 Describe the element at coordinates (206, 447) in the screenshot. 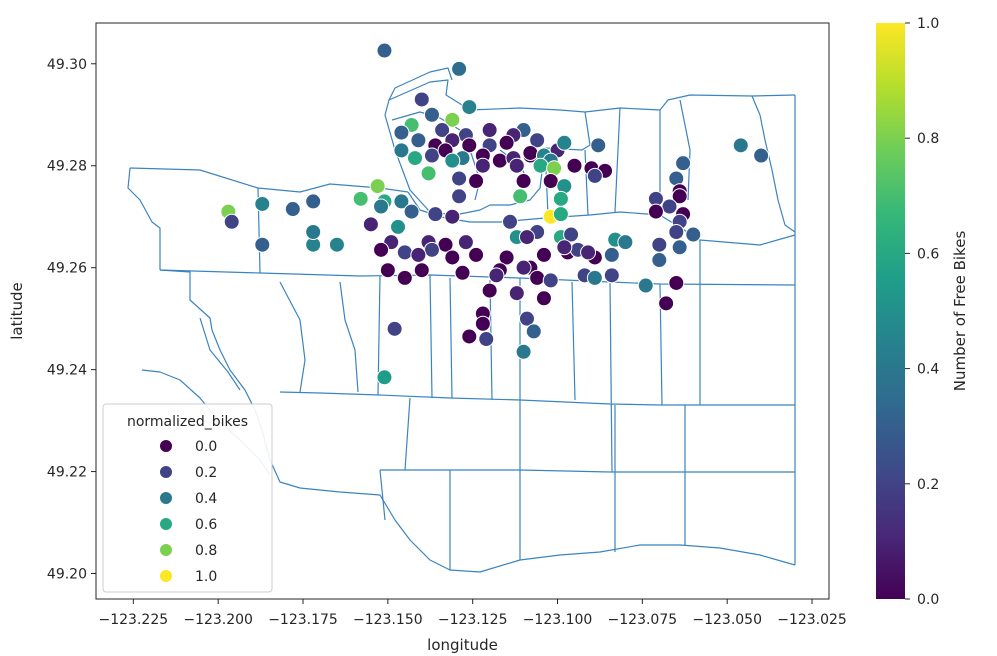

I see `legend-entry-label: 0.0` at that location.